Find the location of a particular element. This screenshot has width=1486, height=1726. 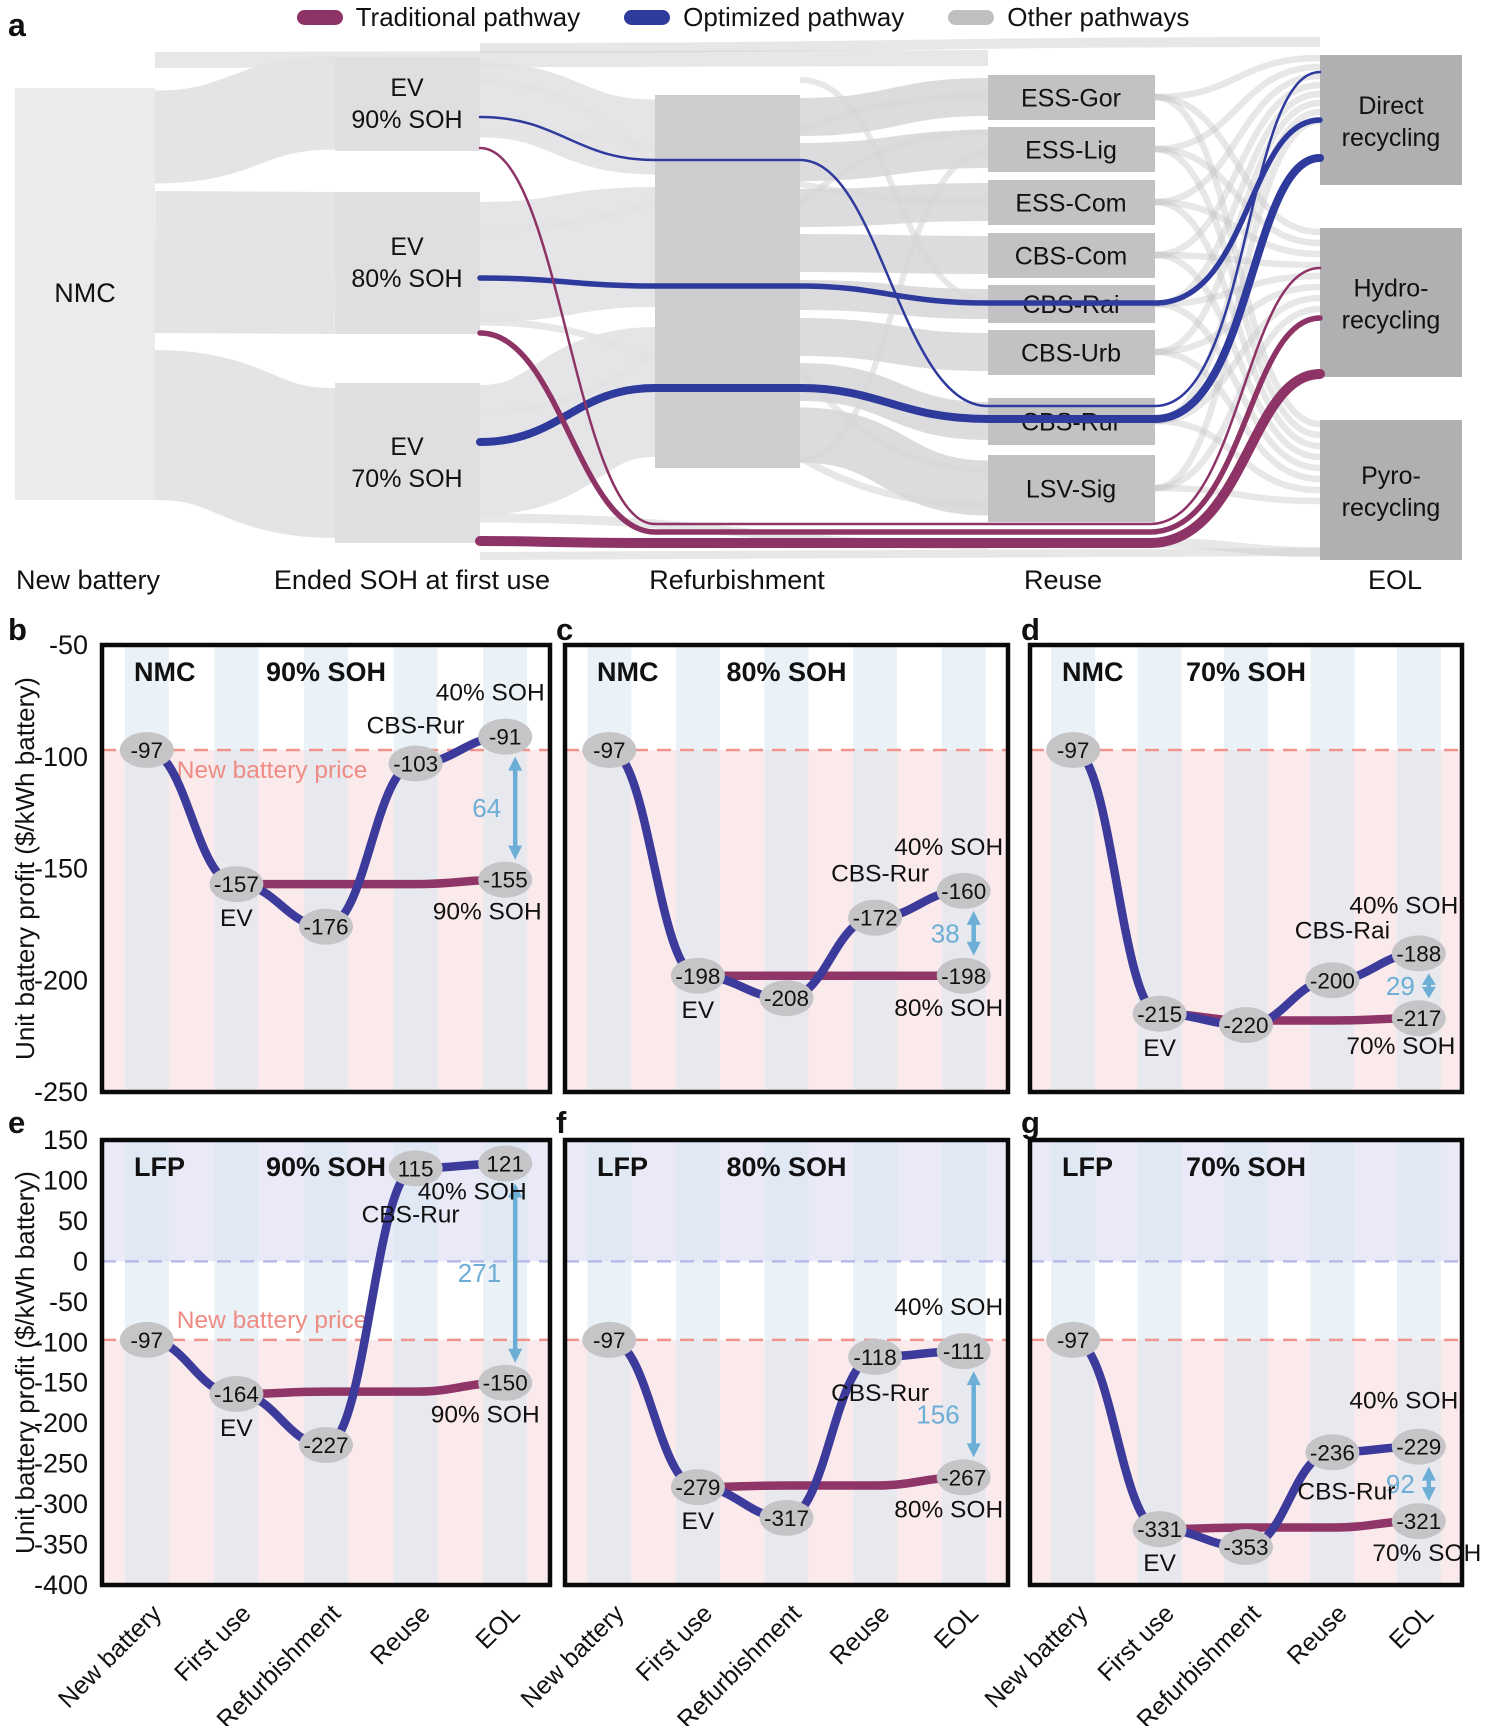

node-reuse-CBS-Com is located at coordinates (1071, 255).